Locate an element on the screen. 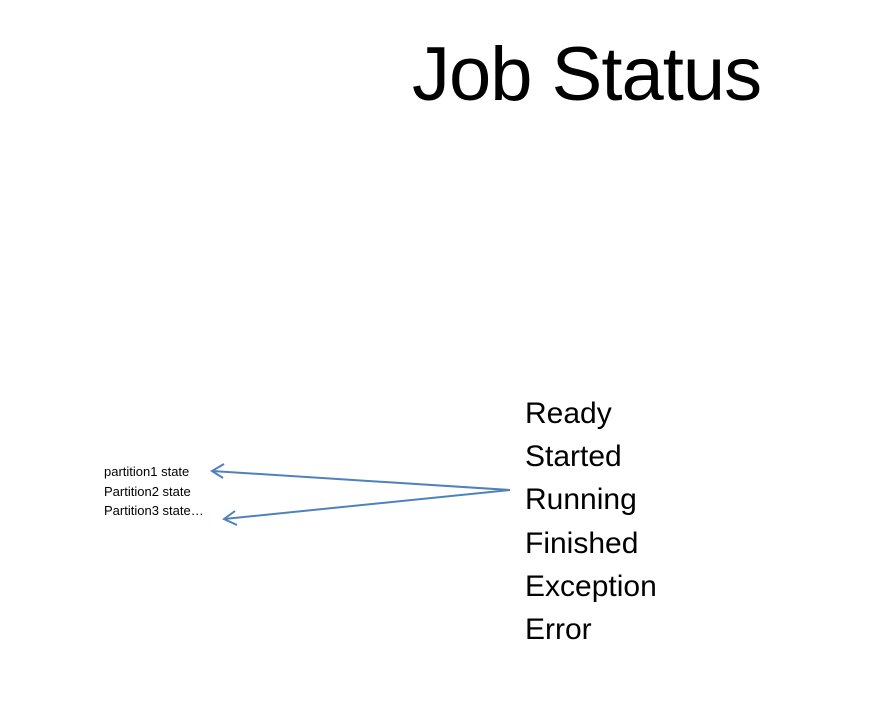 This screenshot has height=705, width=880. partition2-state: Partition2 state is located at coordinates (147, 491).